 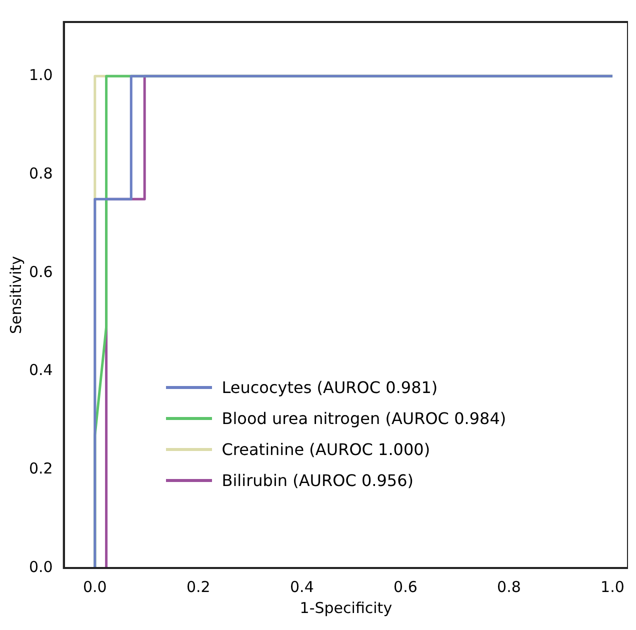 I want to click on x-tick-label: 0.8, so click(x=509, y=587).